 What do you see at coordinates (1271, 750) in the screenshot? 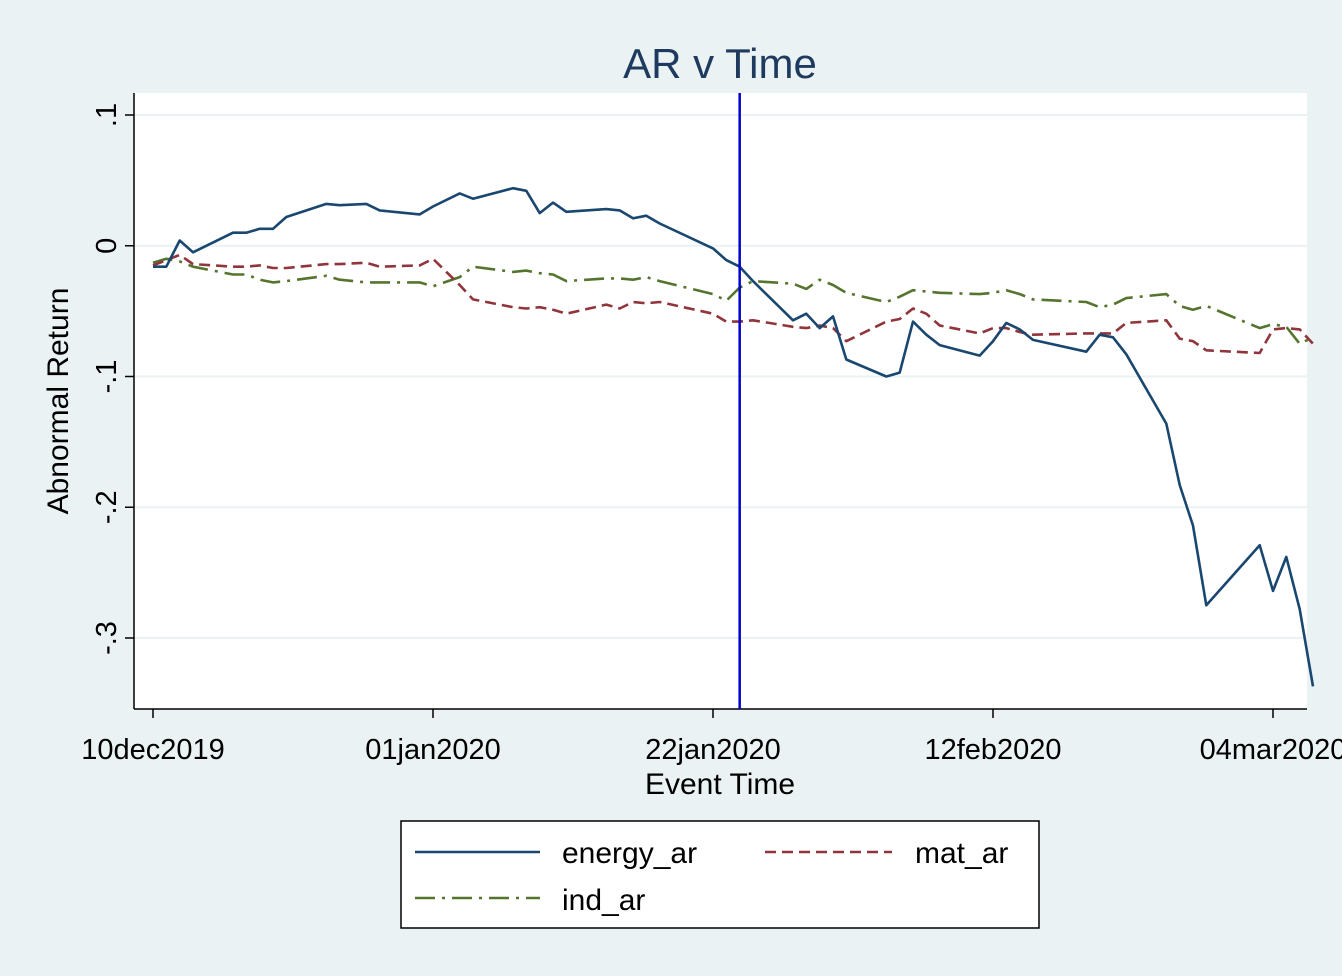
I see `x-tick-label: 04mar2020` at bounding box center [1271, 750].